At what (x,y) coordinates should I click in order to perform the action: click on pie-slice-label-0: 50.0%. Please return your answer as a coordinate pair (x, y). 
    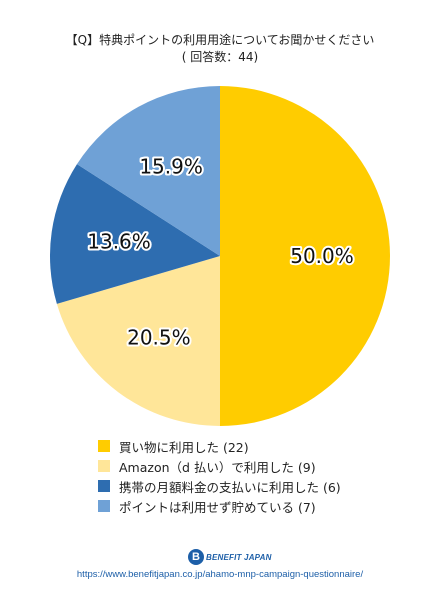
    Looking at the image, I should click on (322, 256).